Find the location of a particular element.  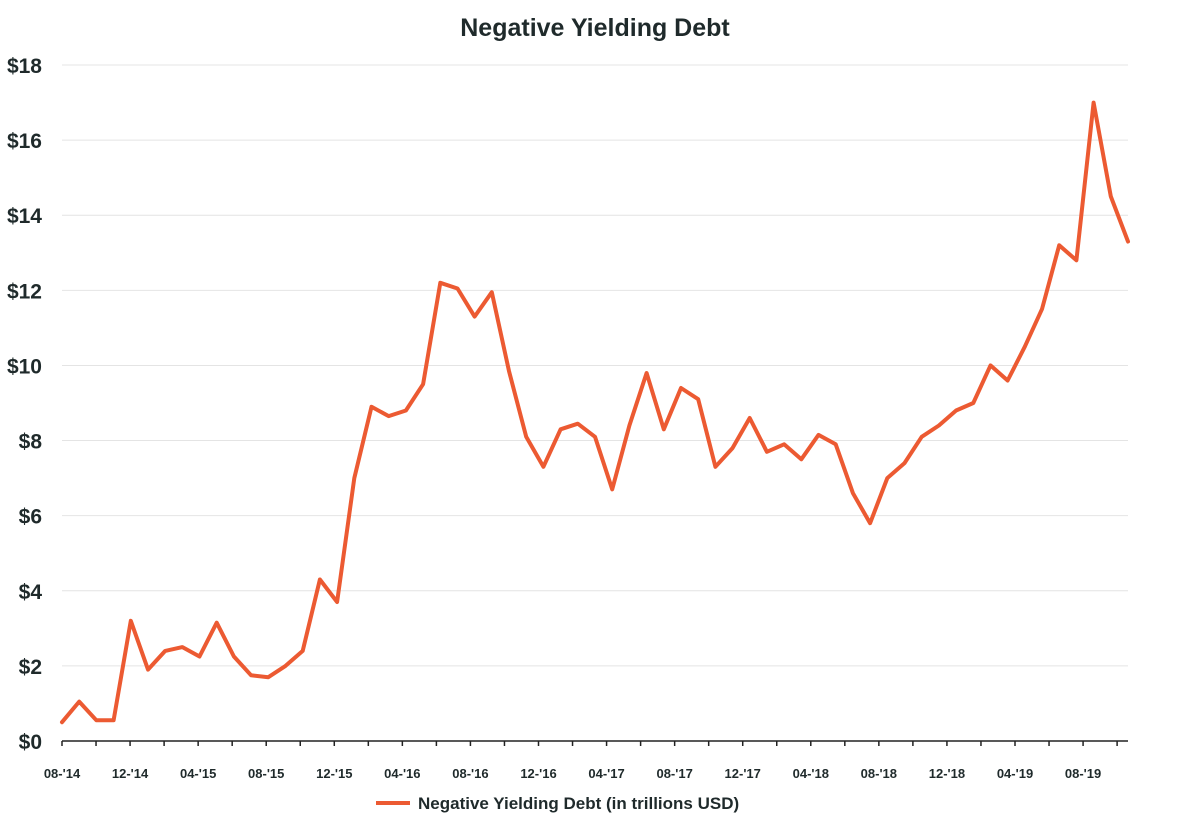

y-tick-label: $16 is located at coordinates (24, 141).